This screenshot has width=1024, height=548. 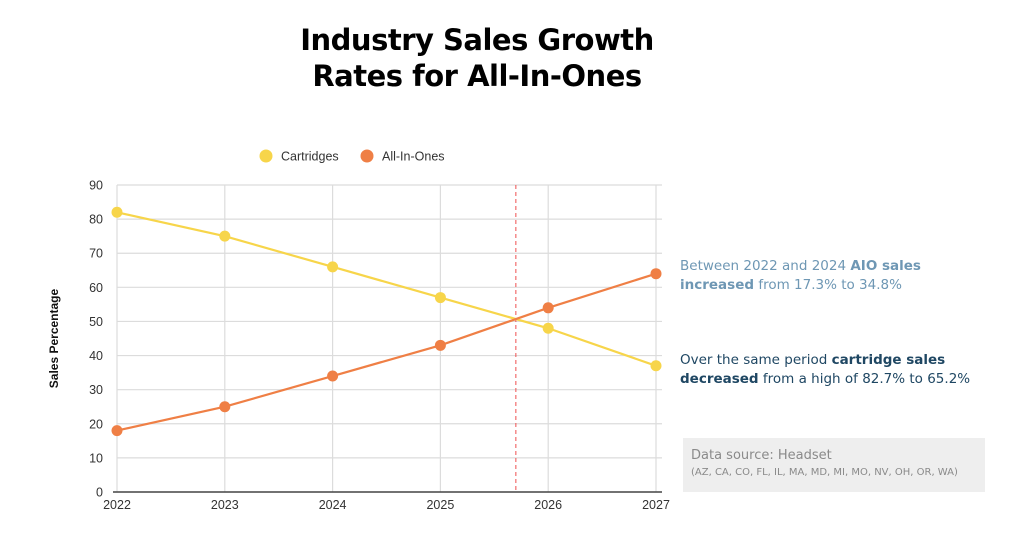 What do you see at coordinates (864, 379) in the screenshot?
I see `note-text: from a high of 82.7% to 65.2%` at bounding box center [864, 379].